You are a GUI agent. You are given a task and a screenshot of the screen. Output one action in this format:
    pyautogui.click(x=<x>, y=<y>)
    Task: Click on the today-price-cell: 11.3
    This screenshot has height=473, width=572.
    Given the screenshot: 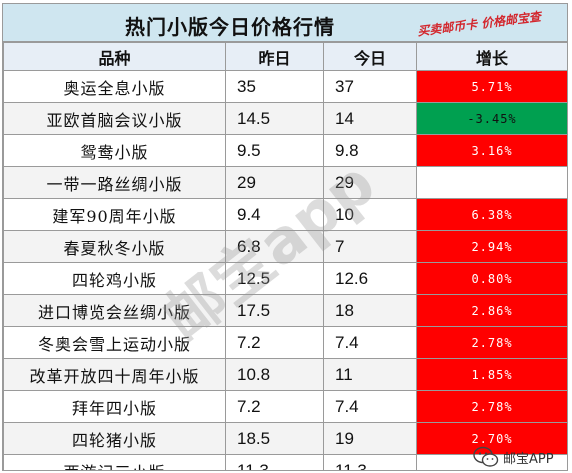 What is the action you would take?
    pyautogui.click(x=370, y=462)
    